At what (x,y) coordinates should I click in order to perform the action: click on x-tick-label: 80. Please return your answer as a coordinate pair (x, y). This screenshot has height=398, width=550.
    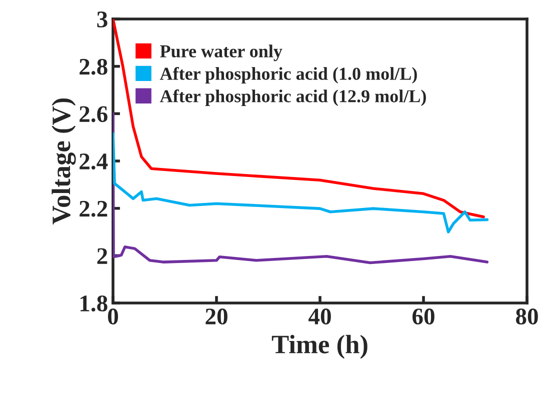
    Looking at the image, I should click on (527, 316).